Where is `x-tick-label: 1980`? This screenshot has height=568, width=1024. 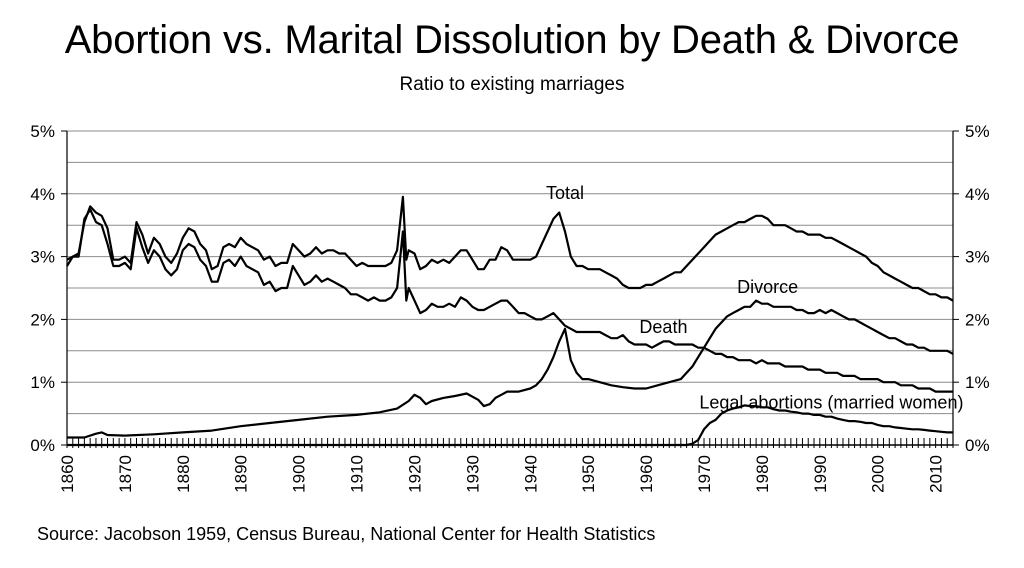 x-tick-label: 1980 is located at coordinates (762, 474).